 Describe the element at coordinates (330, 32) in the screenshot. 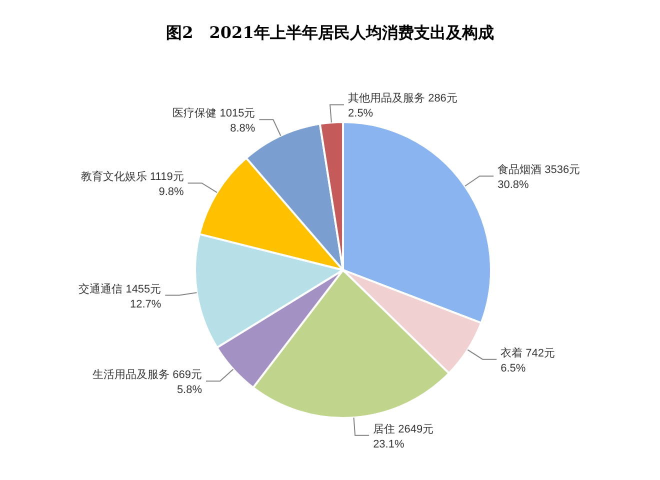

I see `chart-title: 图2 2021年上半年居民人均消费支出及构成` at that location.